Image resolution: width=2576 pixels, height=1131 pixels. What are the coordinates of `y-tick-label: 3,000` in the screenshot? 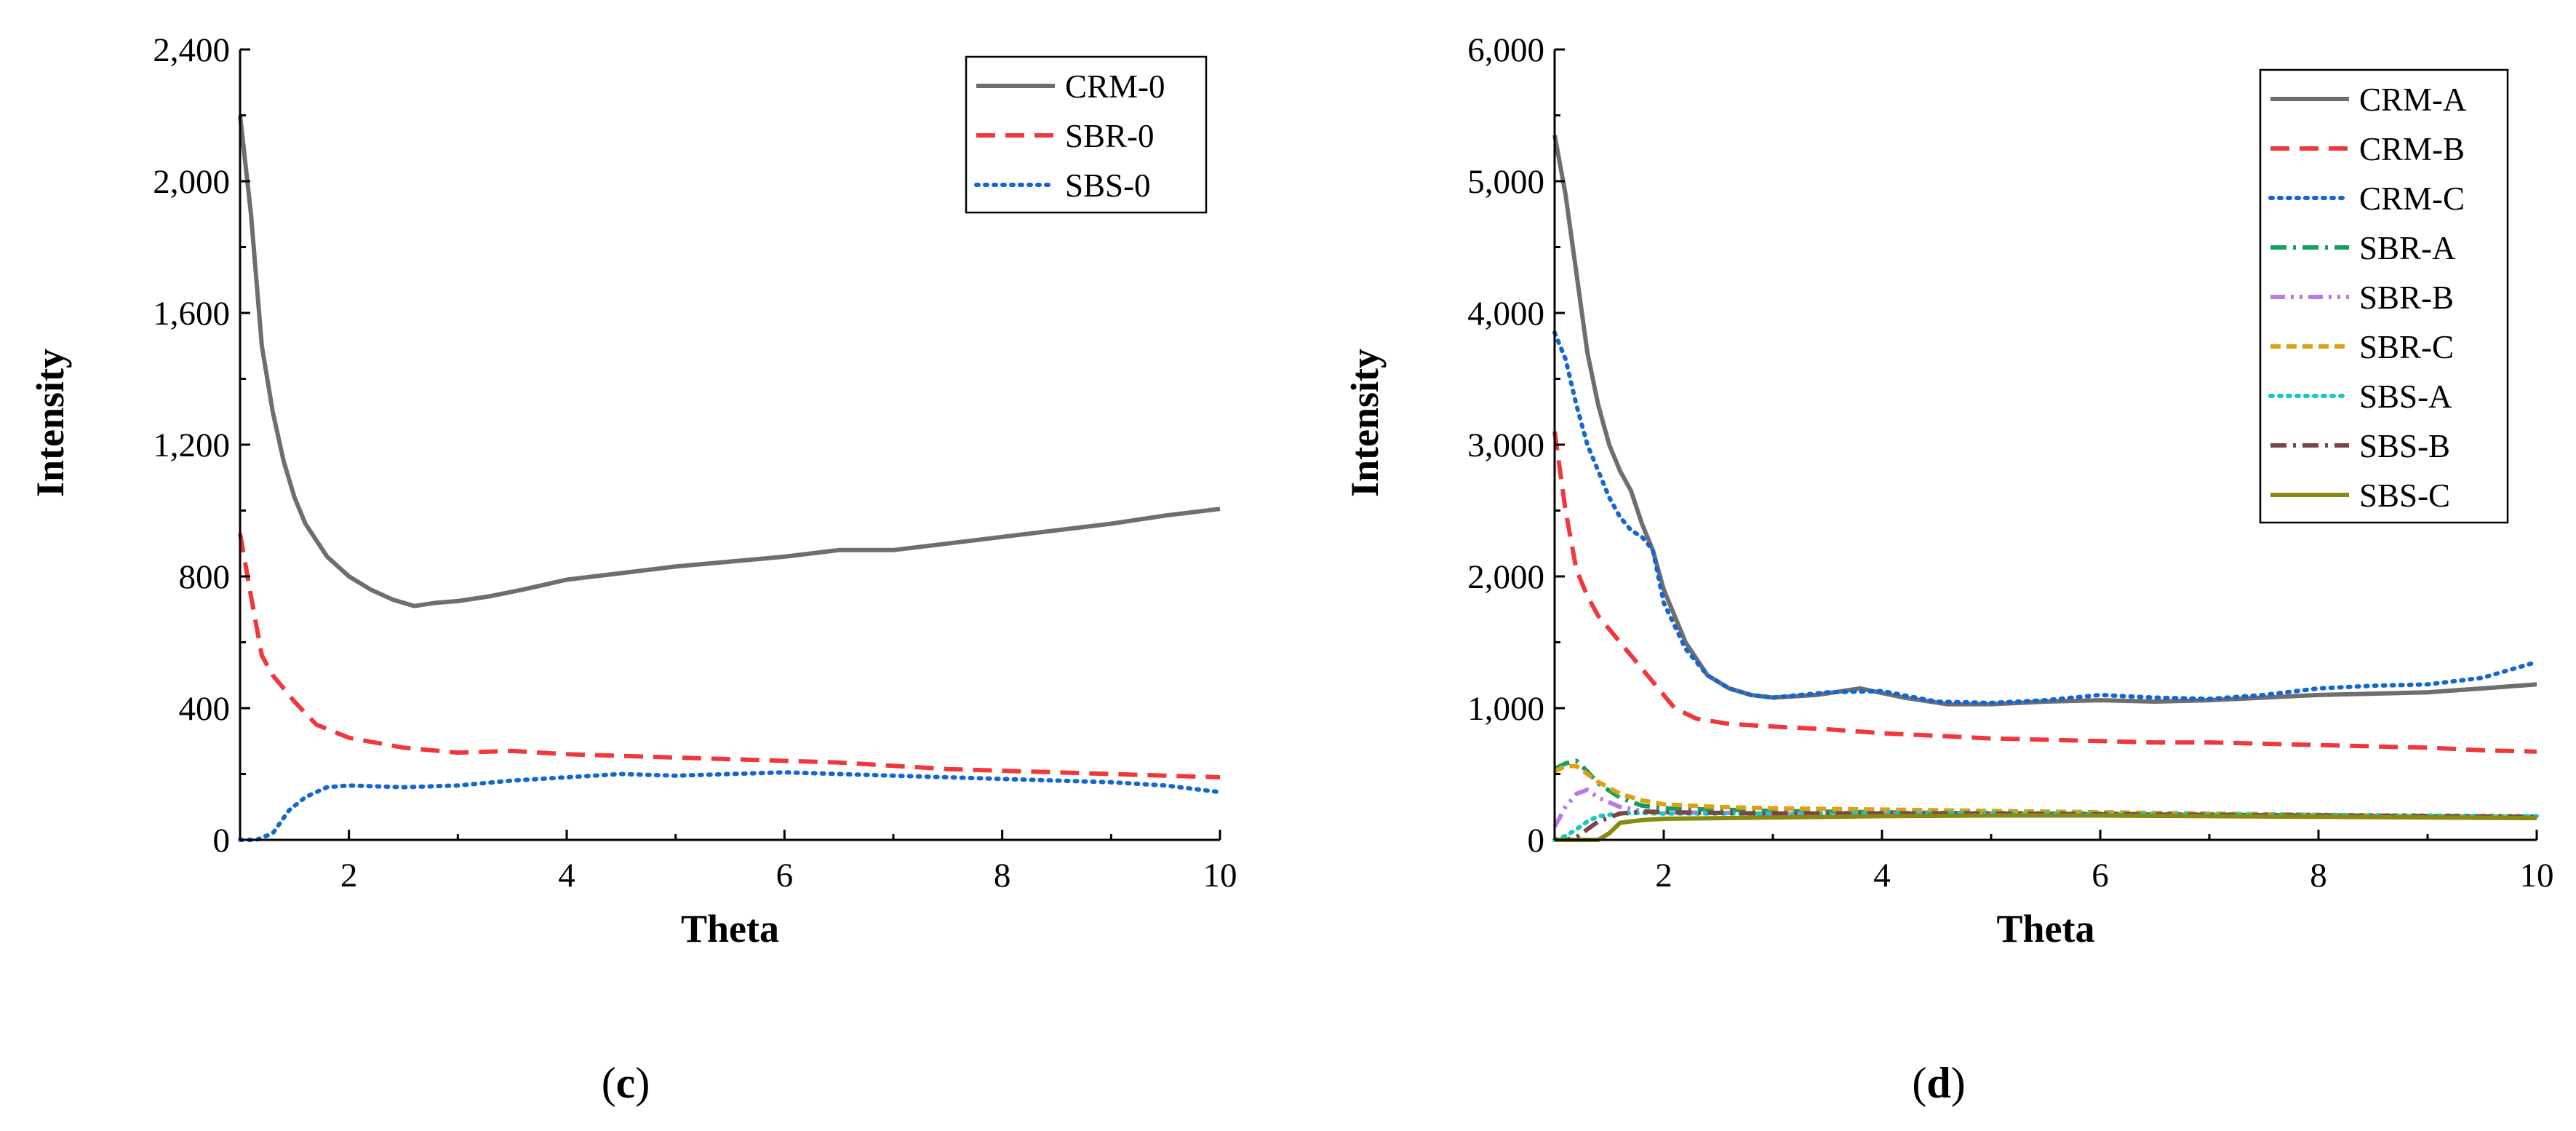 It's located at (1505, 445).